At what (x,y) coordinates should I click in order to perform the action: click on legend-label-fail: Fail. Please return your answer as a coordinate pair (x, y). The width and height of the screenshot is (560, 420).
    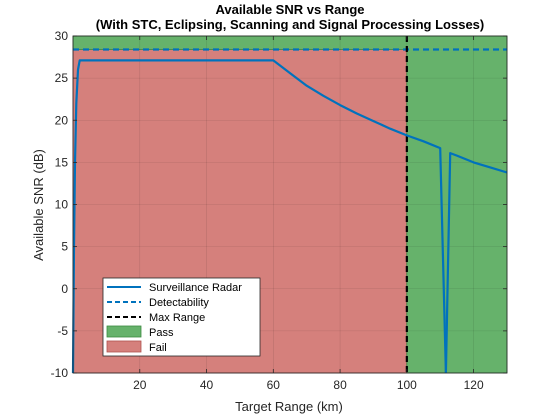
    Looking at the image, I should click on (158, 348).